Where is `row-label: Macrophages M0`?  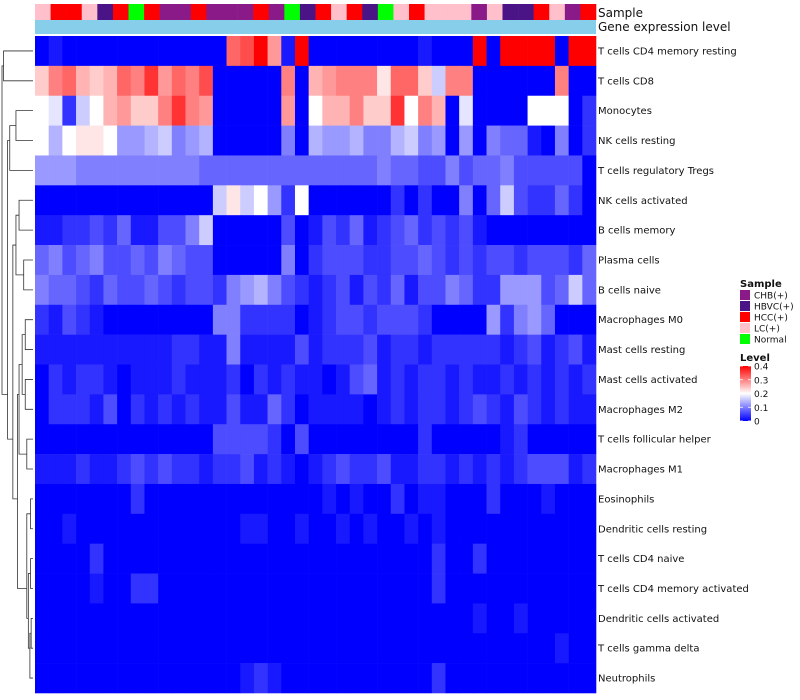
row-label: Macrophages M0 is located at coordinates (640, 320).